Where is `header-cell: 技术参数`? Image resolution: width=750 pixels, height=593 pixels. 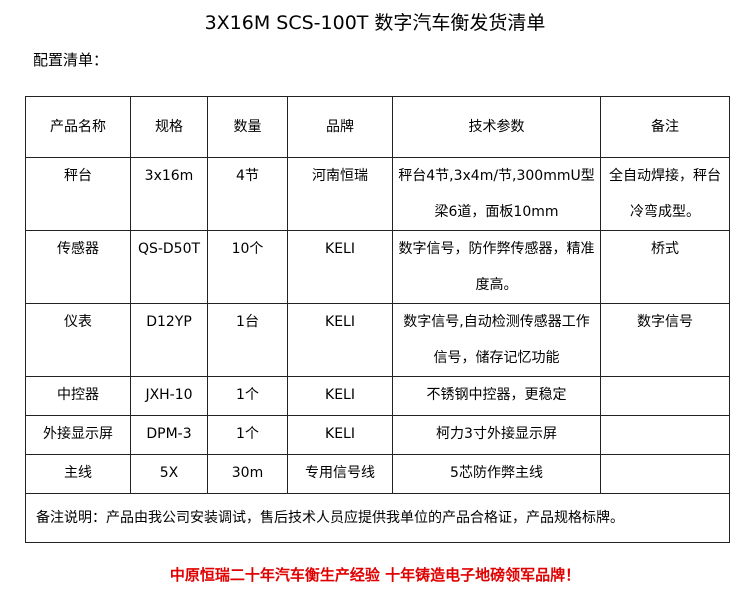 header-cell: 技术参数 is located at coordinates (496, 127).